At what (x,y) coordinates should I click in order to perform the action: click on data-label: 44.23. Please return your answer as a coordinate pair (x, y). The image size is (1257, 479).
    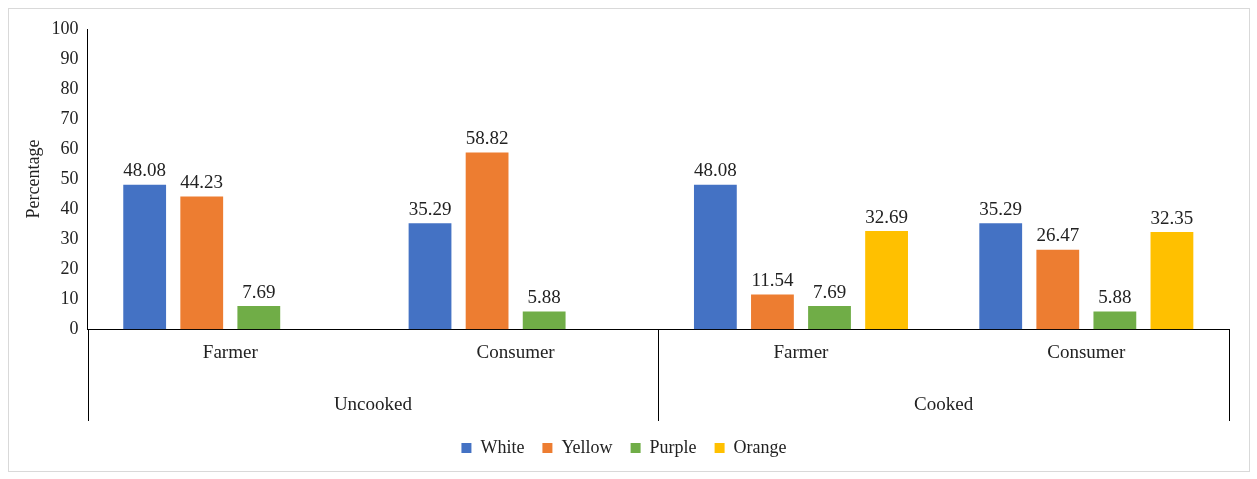
    Looking at the image, I should click on (202, 181).